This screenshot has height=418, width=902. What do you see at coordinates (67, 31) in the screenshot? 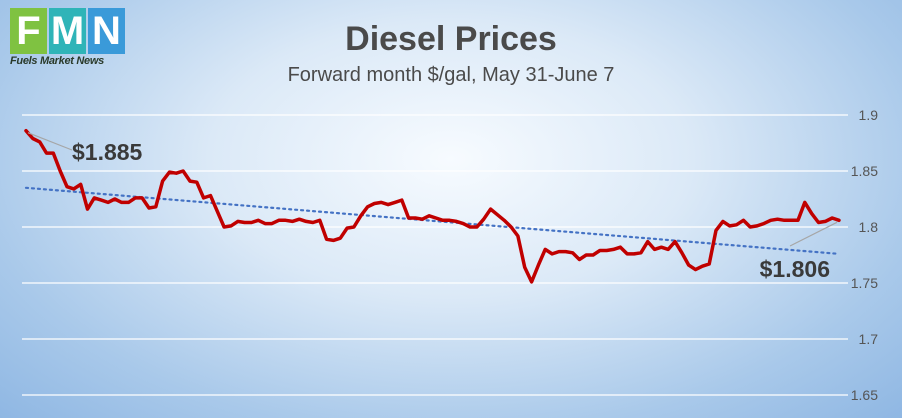
I see `logo-letter-m: M` at bounding box center [67, 31].